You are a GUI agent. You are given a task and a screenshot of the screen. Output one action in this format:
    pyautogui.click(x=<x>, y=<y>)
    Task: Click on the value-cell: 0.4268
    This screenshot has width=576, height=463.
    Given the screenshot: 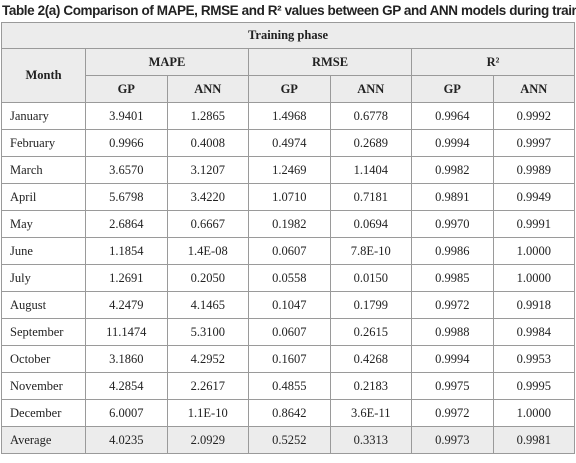 What is the action you would take?
    pyautogui.click(x=370, y=359)
    